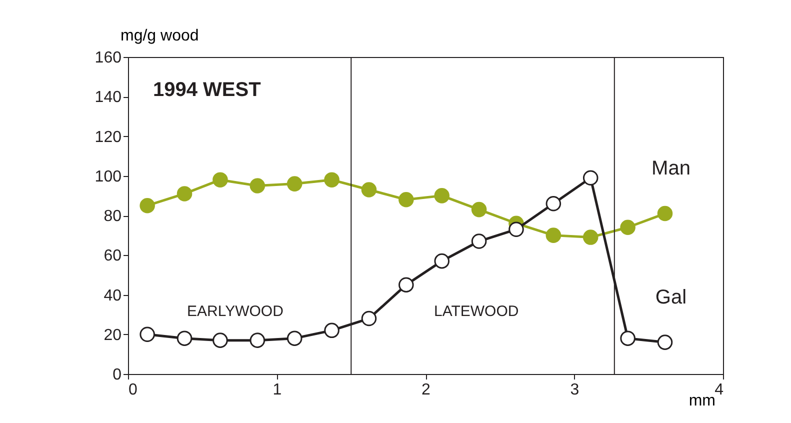 This screenshot has height=423, width=791. I want to click on y-tick-label: 100, so click(108, 177).